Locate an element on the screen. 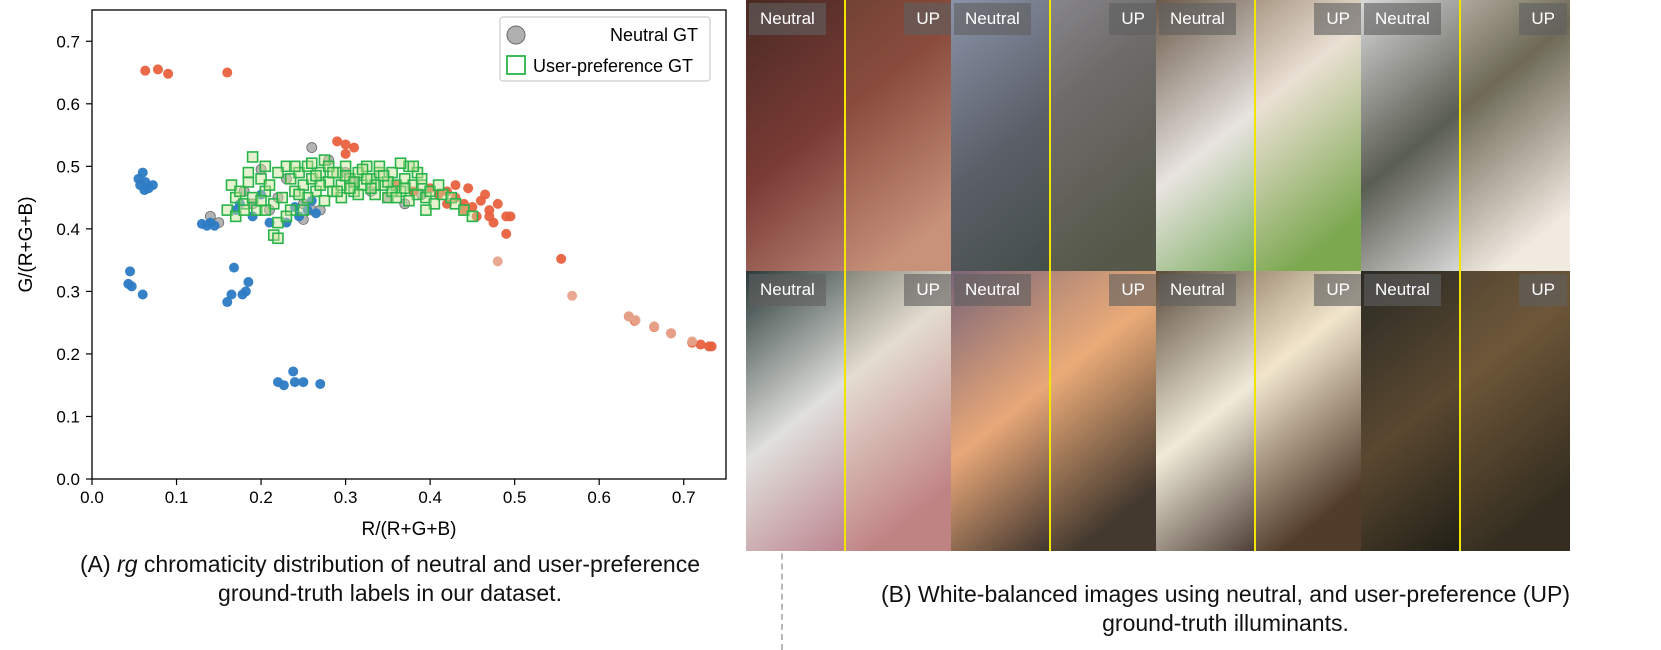 Image resolution: width=1661 pixels, height=650 pixels. legend-neutral-marker is located at coordinates (516, 35).